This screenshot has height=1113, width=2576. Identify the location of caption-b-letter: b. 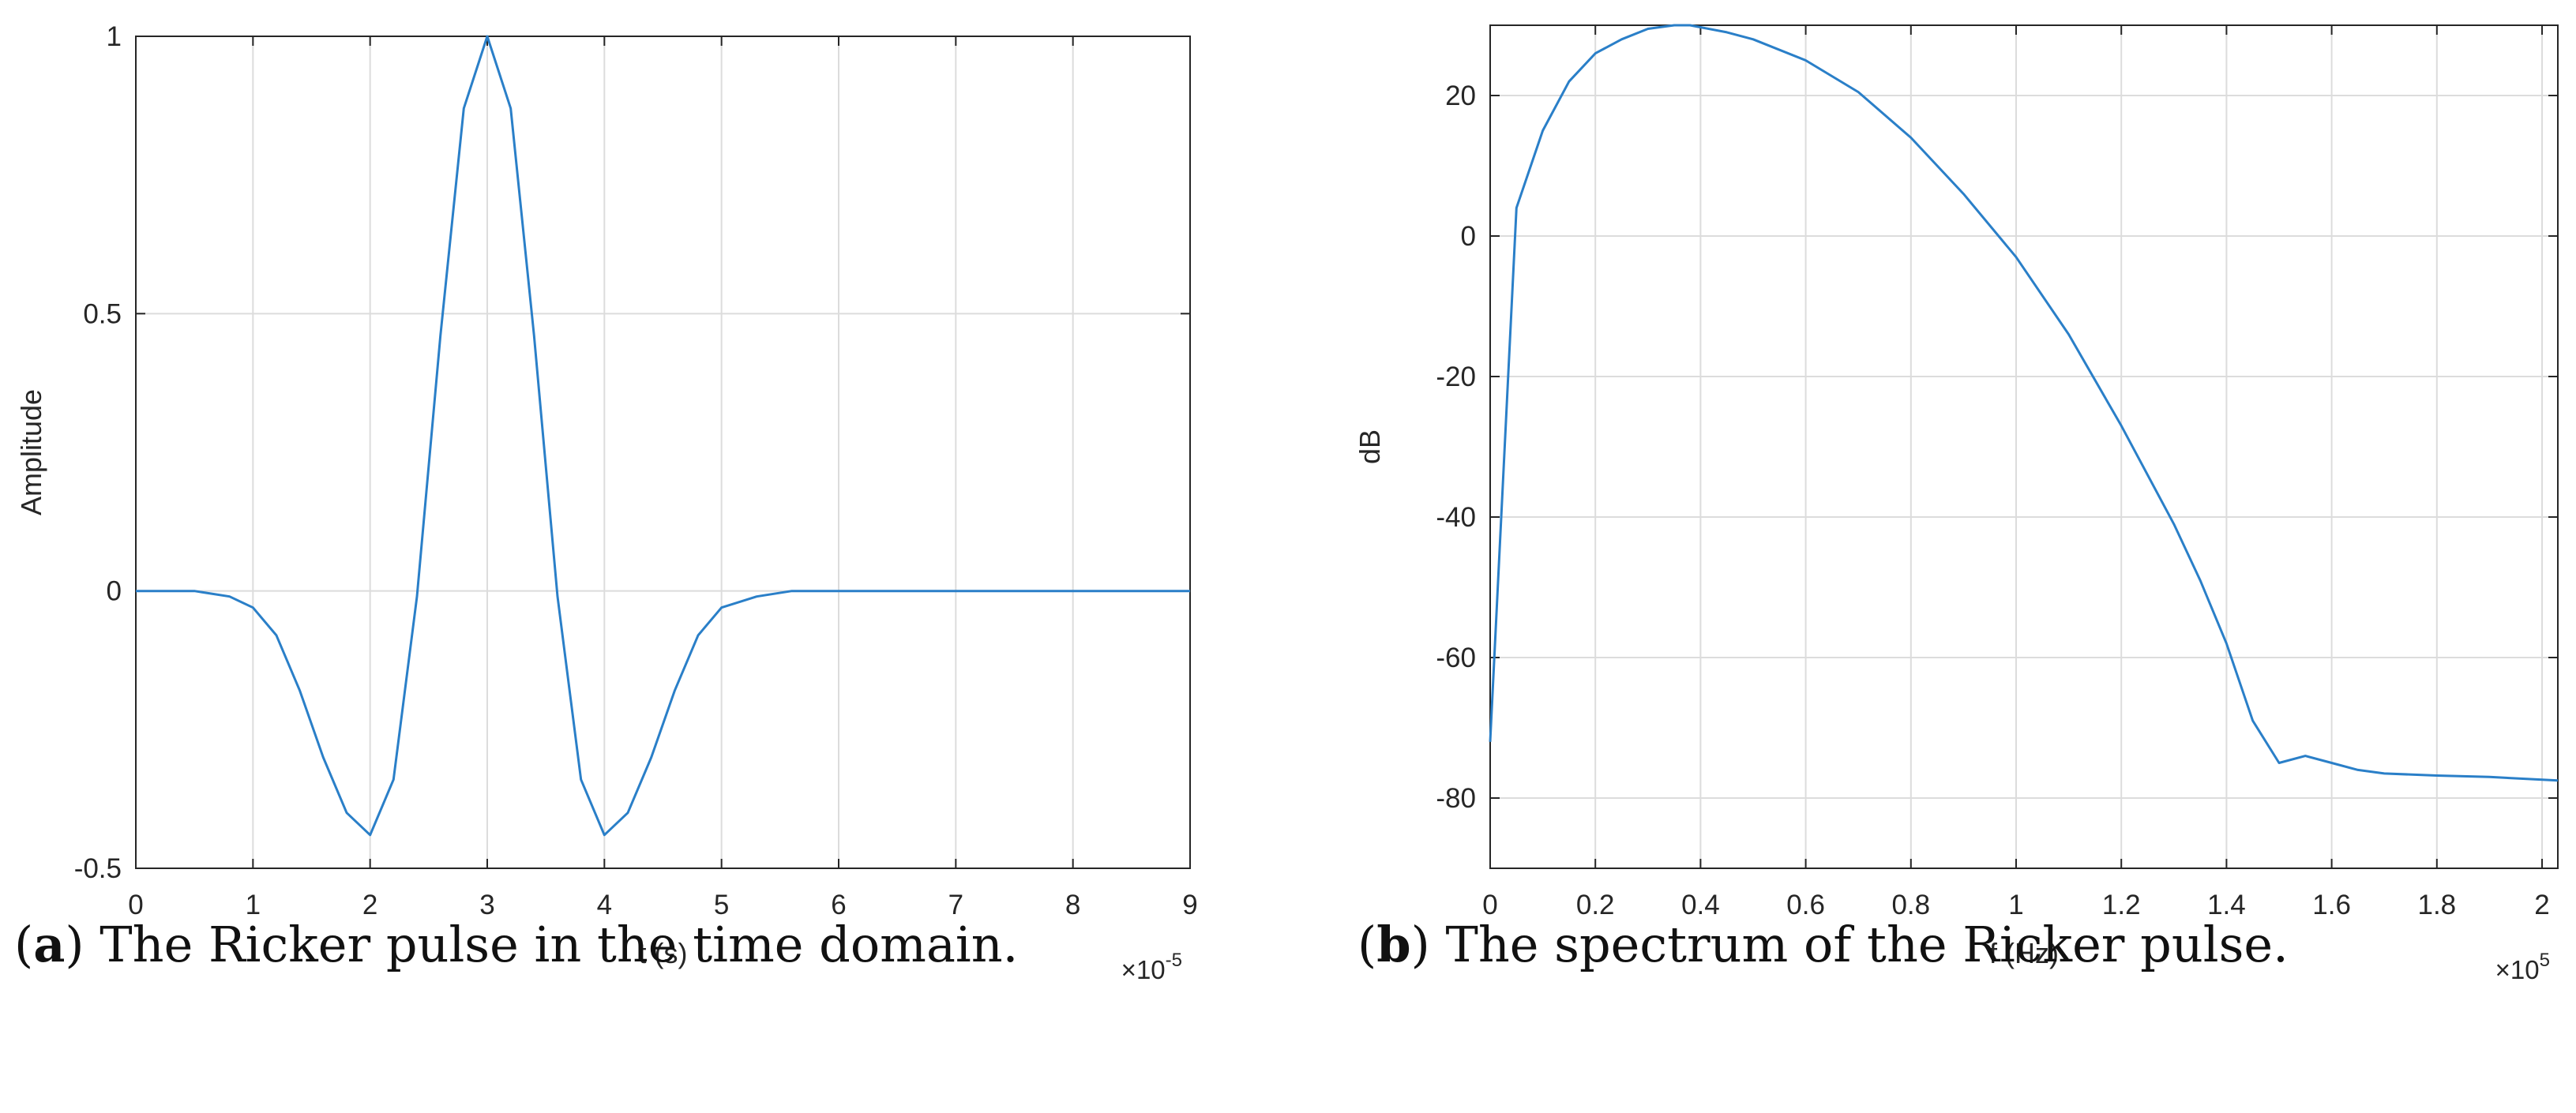
(1393, 944).